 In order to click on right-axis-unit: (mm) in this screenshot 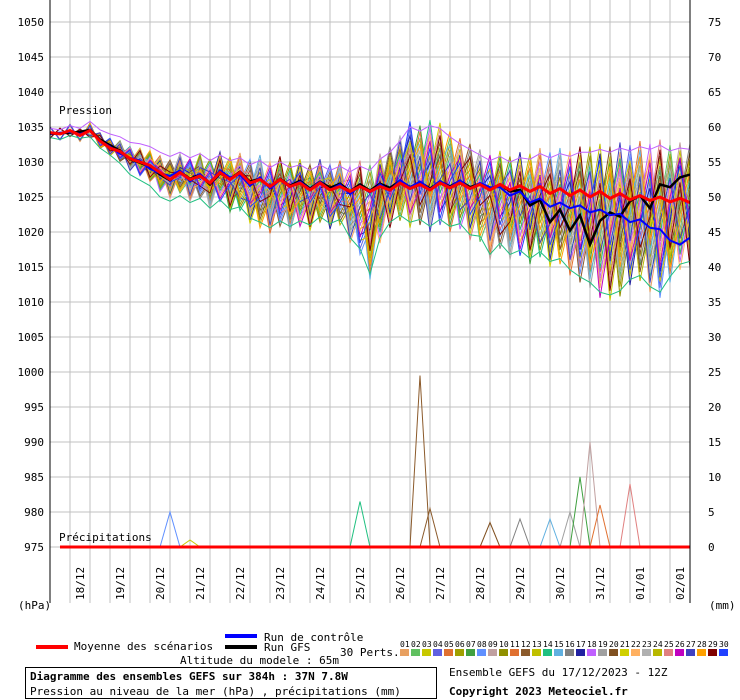, I will do `click(722, 605)`.